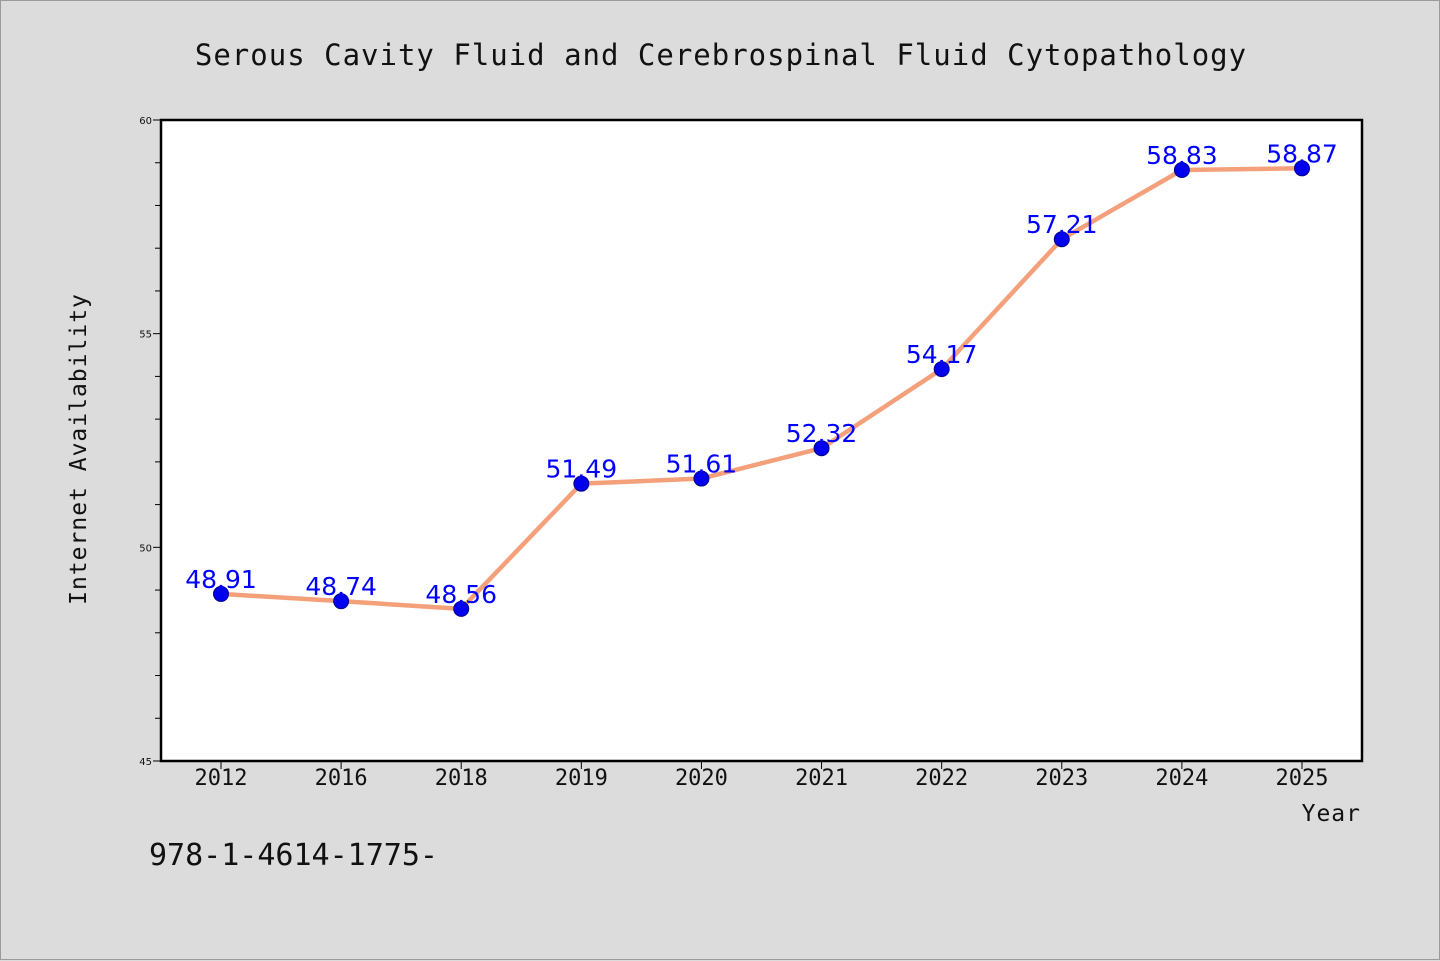  What do you see at coordinates (221, 778) in the screenshot?
I see `x-tick-label: 2012` at bounding box center [221, 778].